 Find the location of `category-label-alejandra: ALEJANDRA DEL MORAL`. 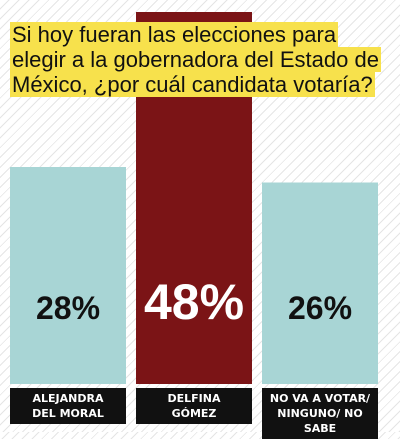

category-label-alejandra: ALEJANDRA DEL MORAL is located at coordinates (68, 406).